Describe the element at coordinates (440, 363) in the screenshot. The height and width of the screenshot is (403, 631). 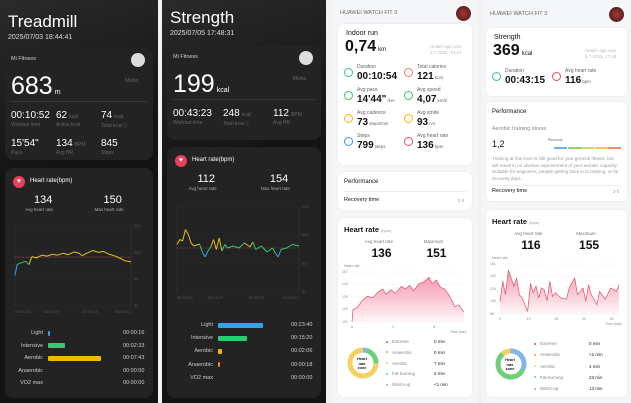
I see `zone-duration: 7 min` at that location.